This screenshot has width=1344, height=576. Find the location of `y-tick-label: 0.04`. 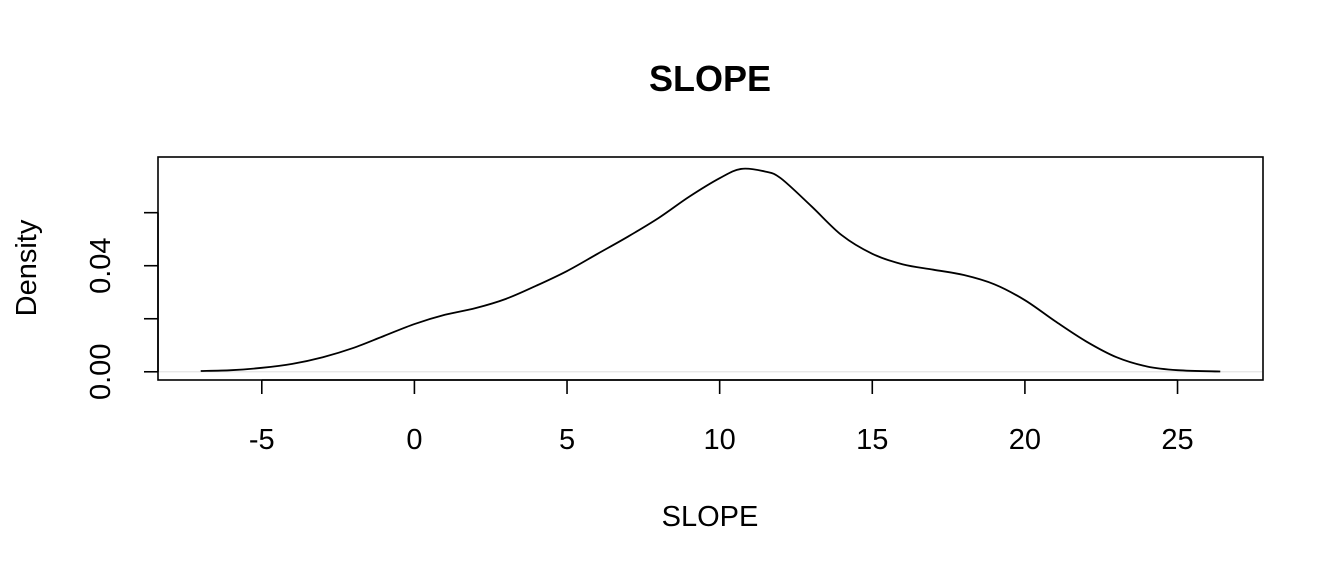

y-tick-label: 0.04 is located at coordinates (101, 265).